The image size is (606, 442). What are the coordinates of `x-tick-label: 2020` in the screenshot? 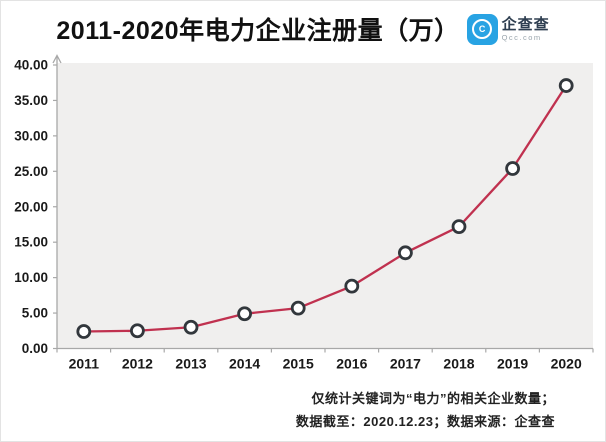 It's located at (566, 364).